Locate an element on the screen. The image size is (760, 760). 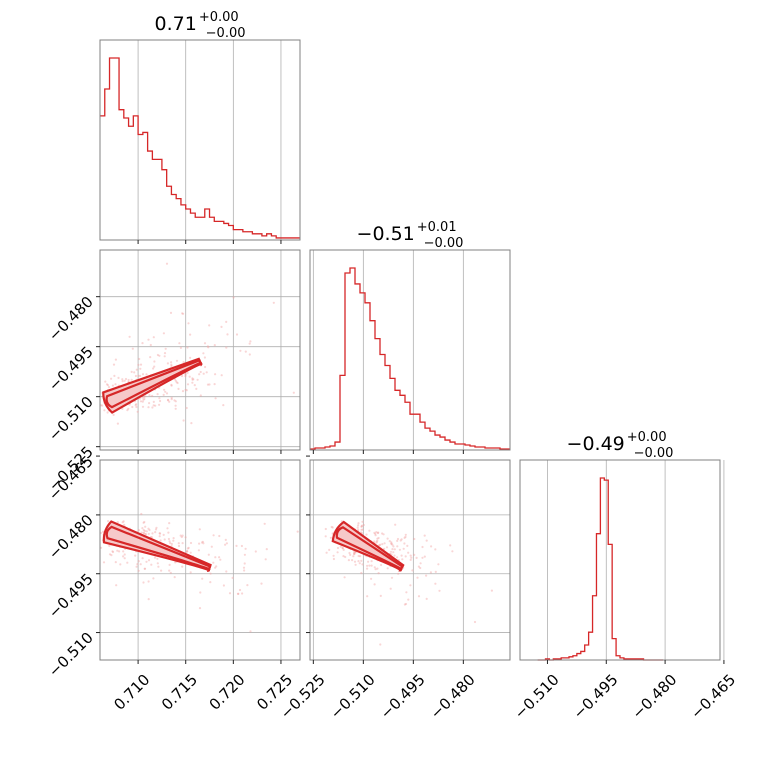
histogram-param-3: −0.49 +0.00 −0.00 −0.510 −0.495 −0.480 −0.465 is located at coordinates (625, 576).